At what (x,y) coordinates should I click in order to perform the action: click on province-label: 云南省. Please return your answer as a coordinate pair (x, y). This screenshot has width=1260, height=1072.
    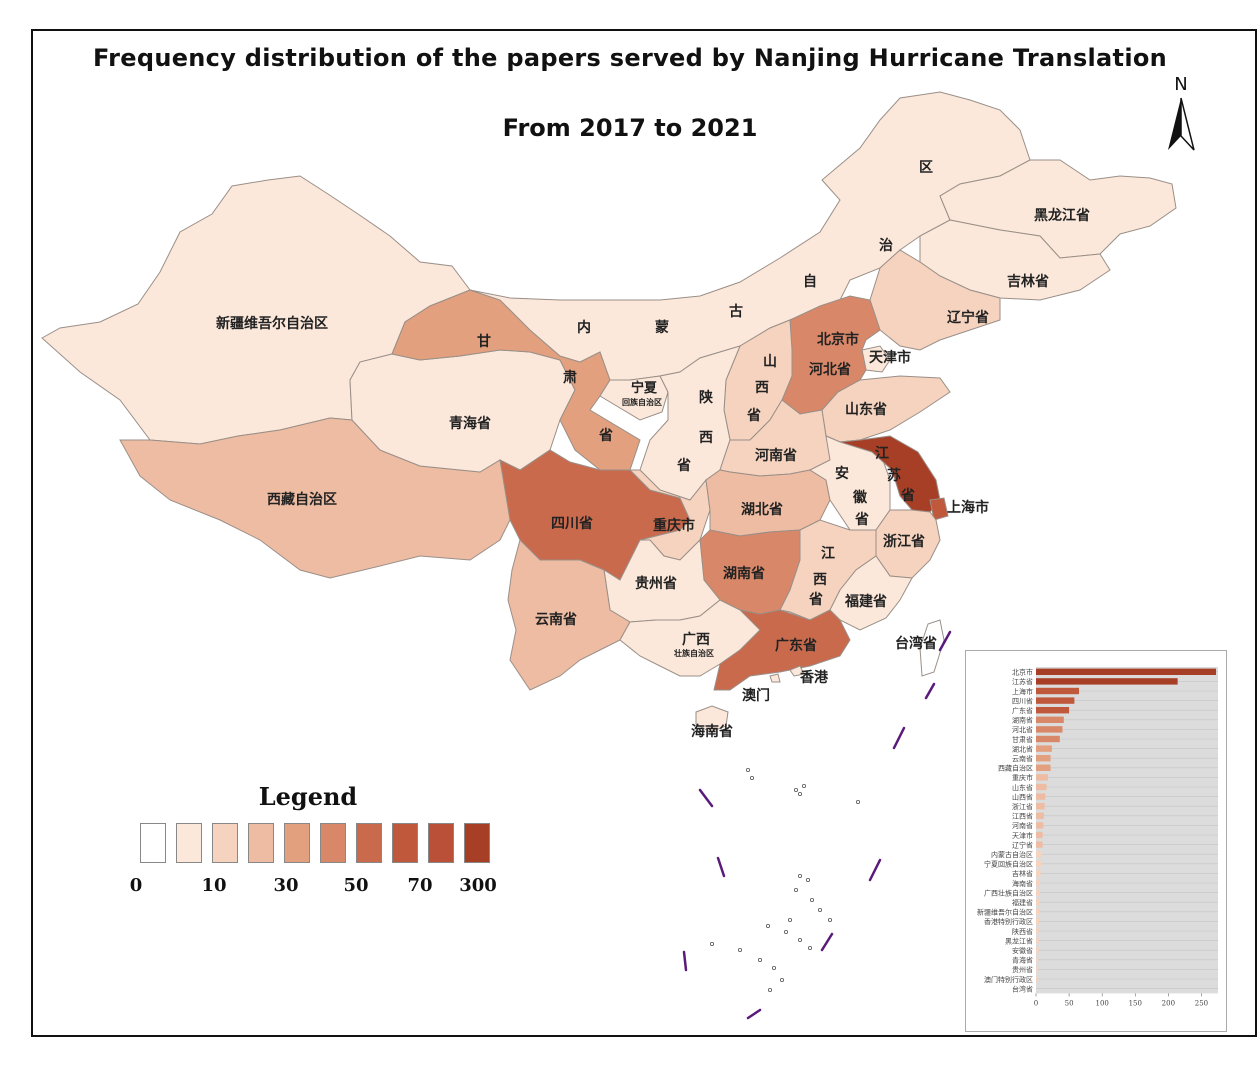
    Looking at the image, I should click on (556, 619).